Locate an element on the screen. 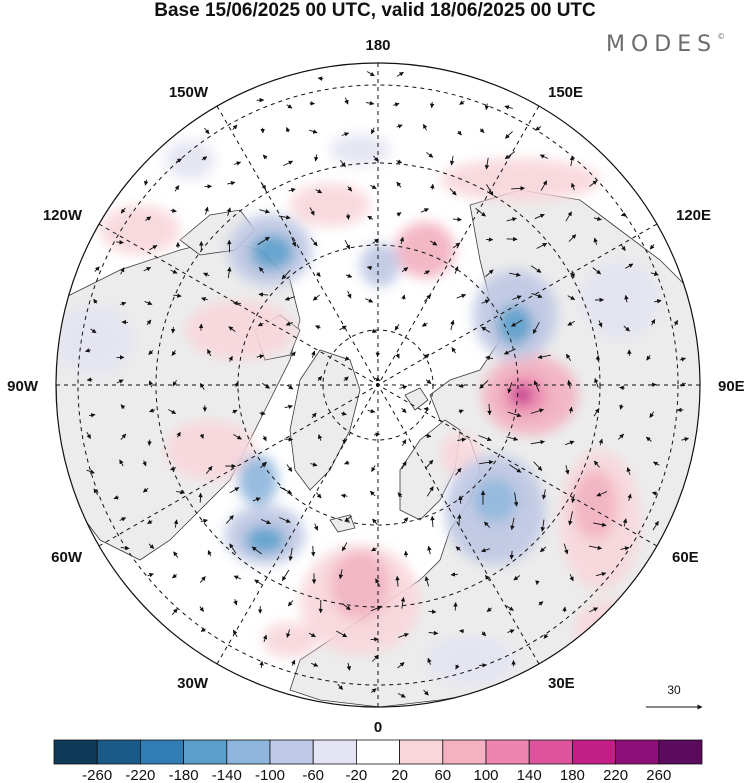 The image size is (750, 783). colorbar-tick-label: 180 is located at coordinates (572, 775).